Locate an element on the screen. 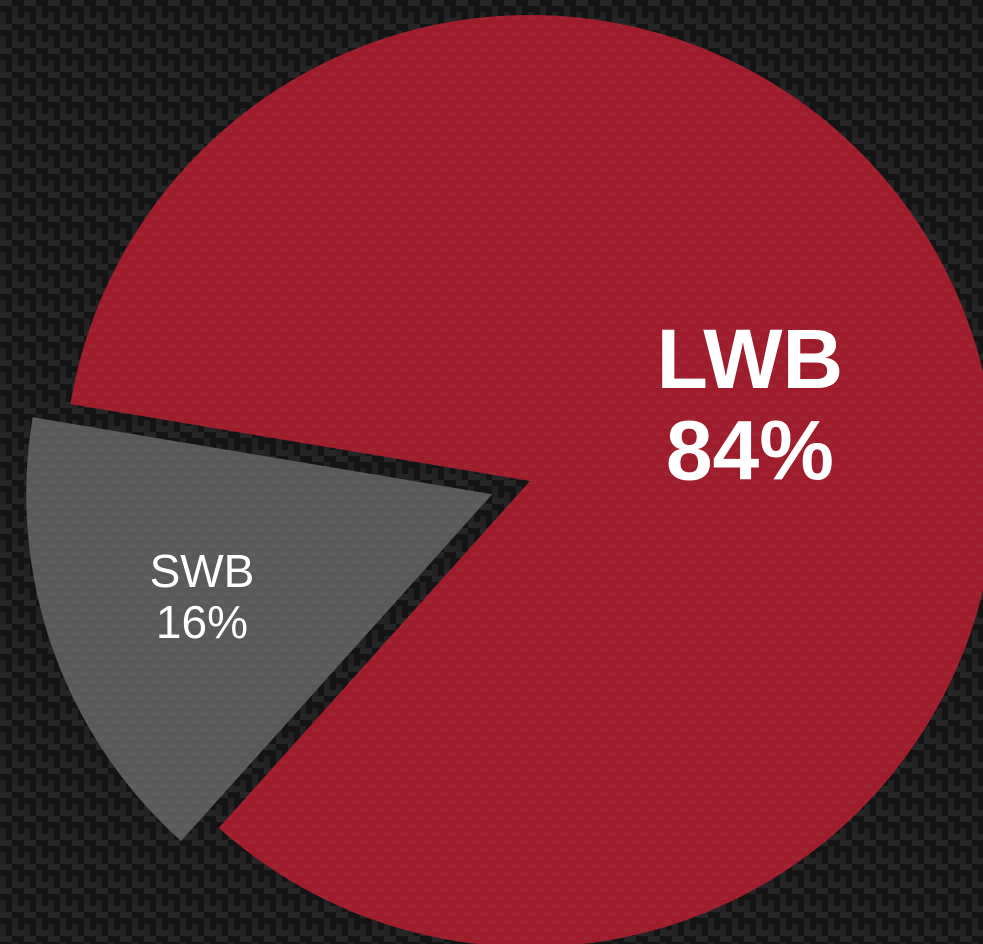 The image size is (983, 944). slice-label: LWB 84% is located at coordinates (750, 405).